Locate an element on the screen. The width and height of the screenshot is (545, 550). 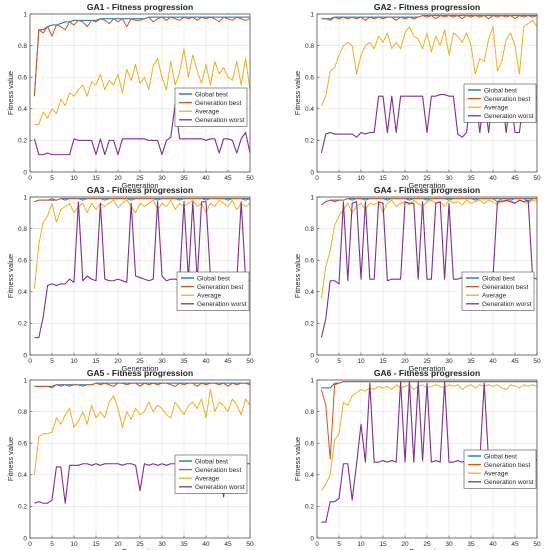
chart-title: GA6 - Fitness progression is located at coordinates (427, 373).